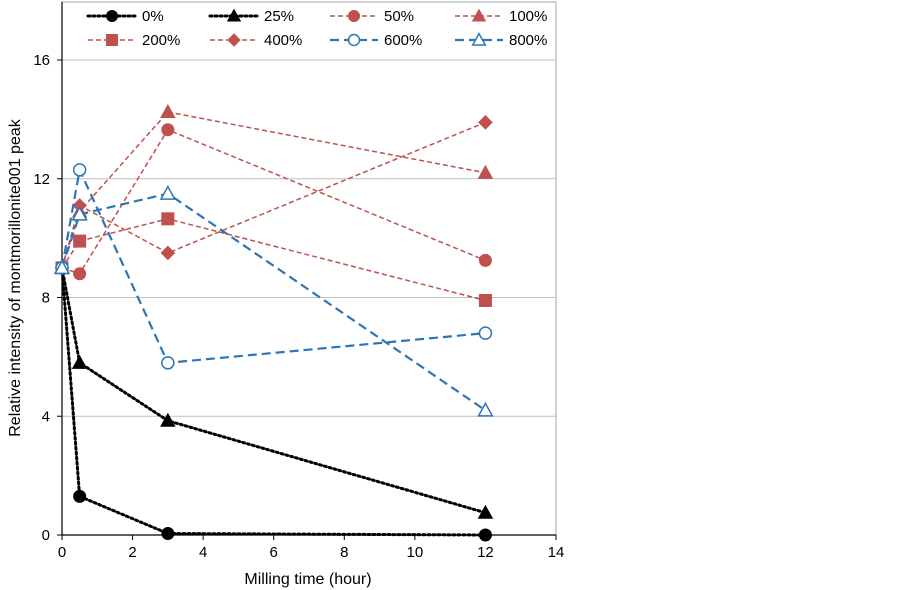 The width and height of the screenshot is (903, 590). I want to click on legend-800pct-label: 800%, so click(528, 40).